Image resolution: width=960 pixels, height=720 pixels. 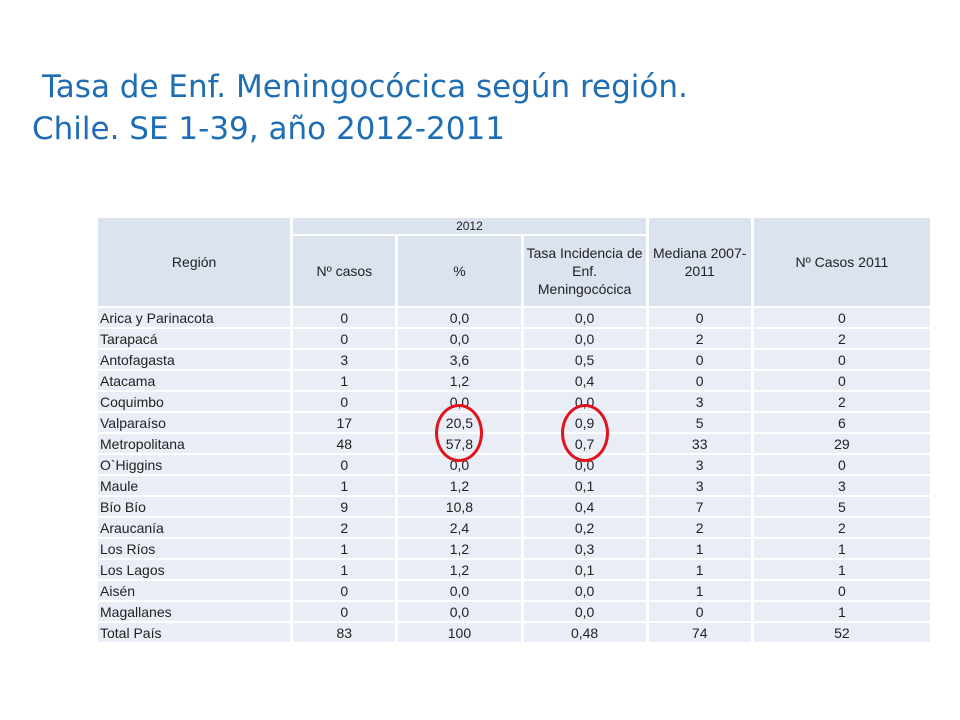 What do you see at coordinates (194, 464) in the screenshot?
I see `cell-region: O`Higgins` at bounding box center [194, 464].